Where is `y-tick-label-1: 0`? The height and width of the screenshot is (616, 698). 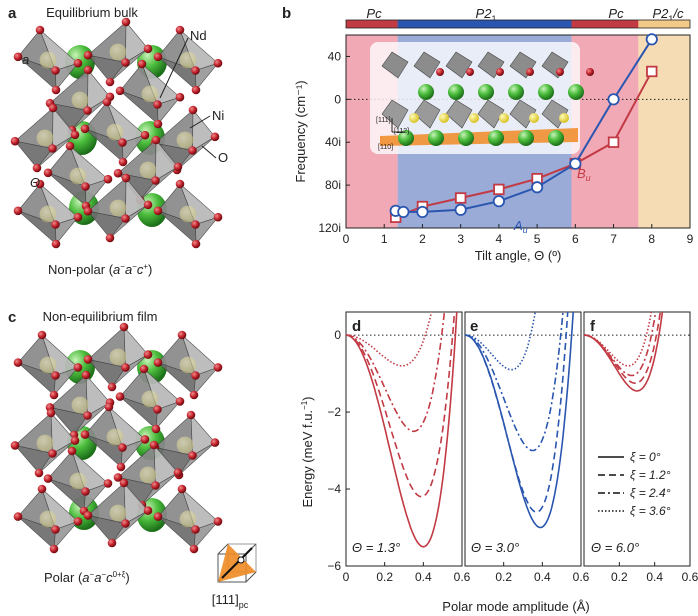
y-tick-label-1: 0 is located at coordinates (337, 99).